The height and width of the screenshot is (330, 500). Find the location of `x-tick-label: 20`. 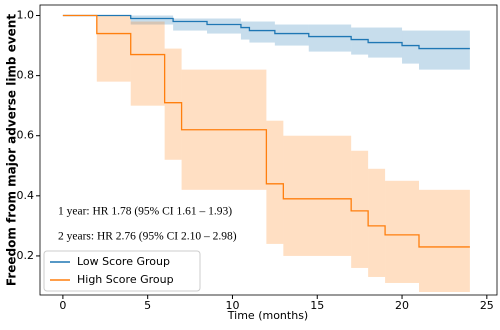

x-tick-label: 20 is located at coordinates (402, 305).